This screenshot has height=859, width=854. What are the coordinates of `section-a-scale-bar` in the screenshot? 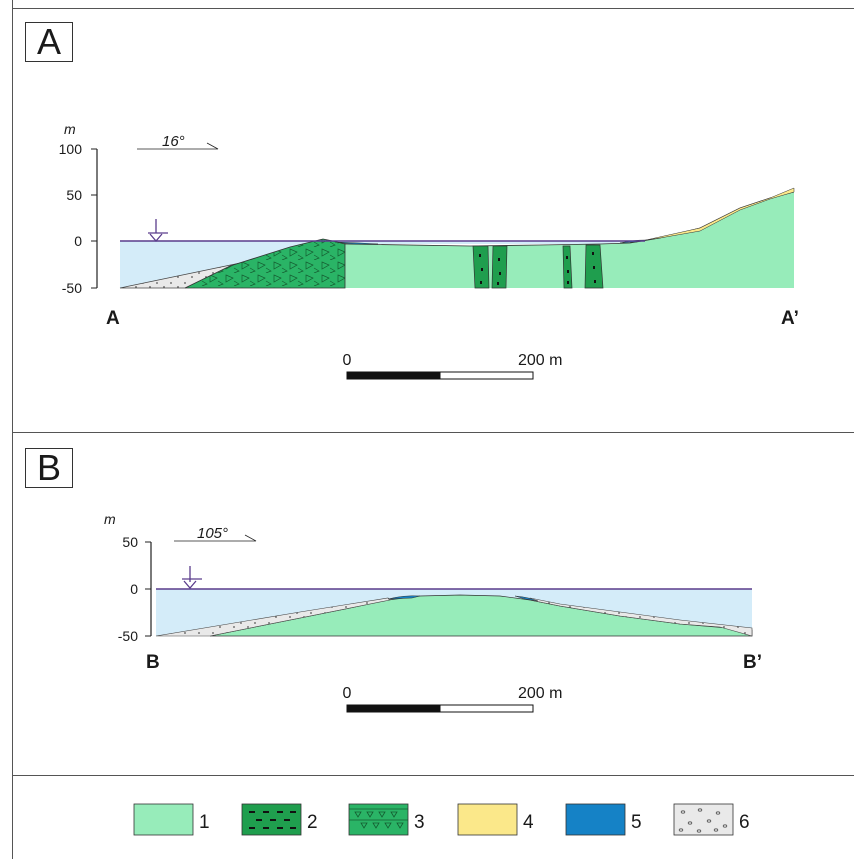 It's located at (440, 375).